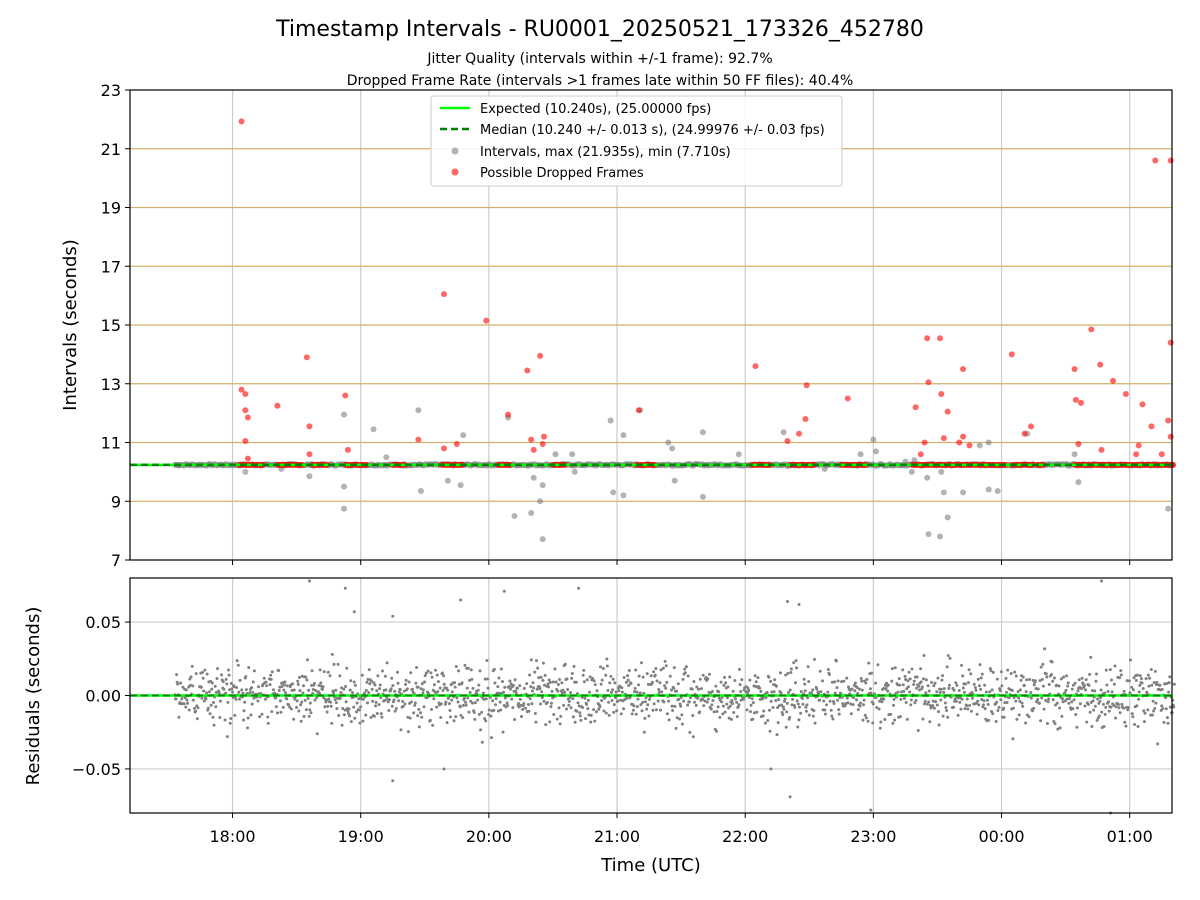 The width and height of the screenshot is (1200, 900). I want to click on legend-intervals-swatch, so click(455, 151).